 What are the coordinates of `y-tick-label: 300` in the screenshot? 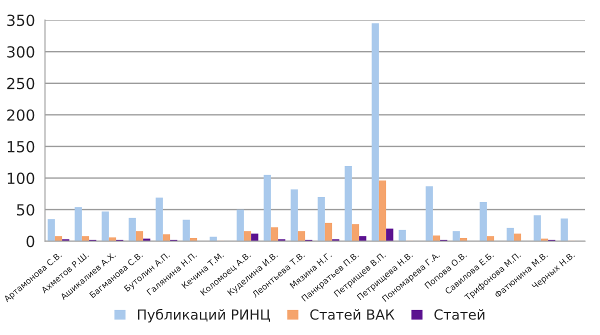 It's located at (20, 52).